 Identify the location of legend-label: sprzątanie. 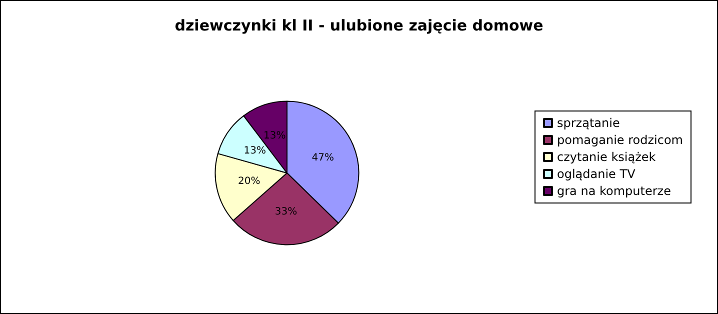
(588, 123).